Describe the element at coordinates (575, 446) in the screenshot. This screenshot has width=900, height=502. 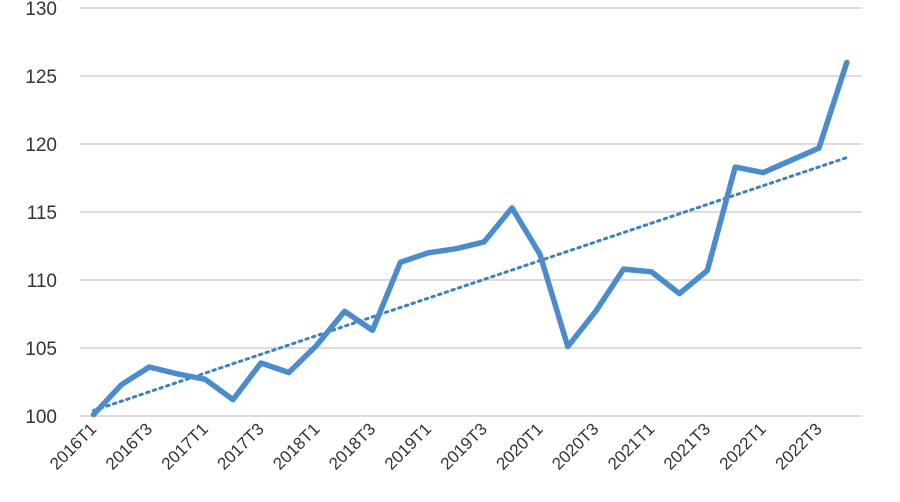
I see `x-tick-label: 2020T3` at that location.